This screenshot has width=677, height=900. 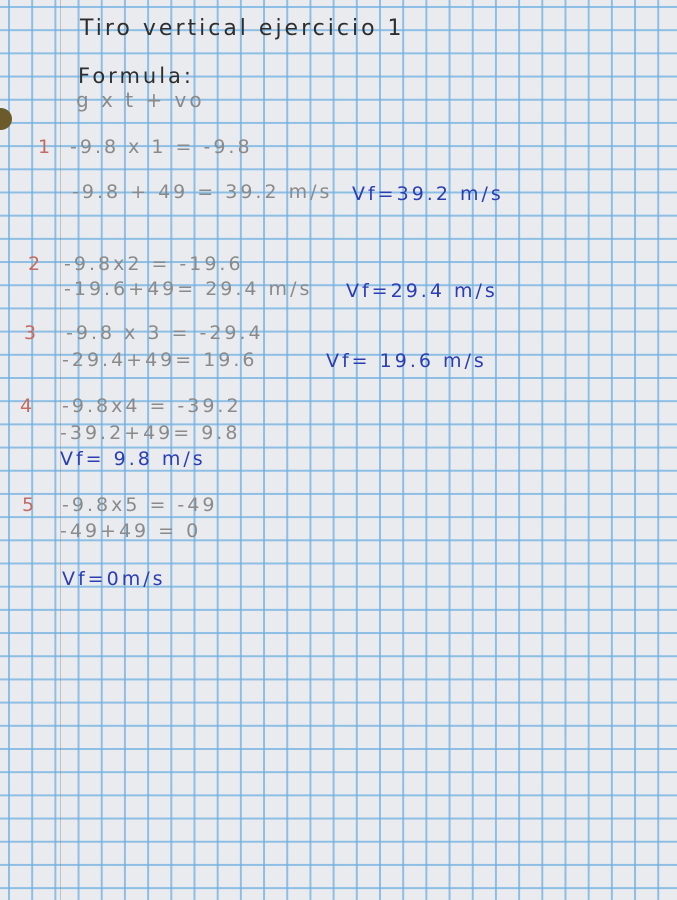 I want to click on exercise-line: -9.8 + 49 = 39.2 m/s, so click(x=202, y=192).